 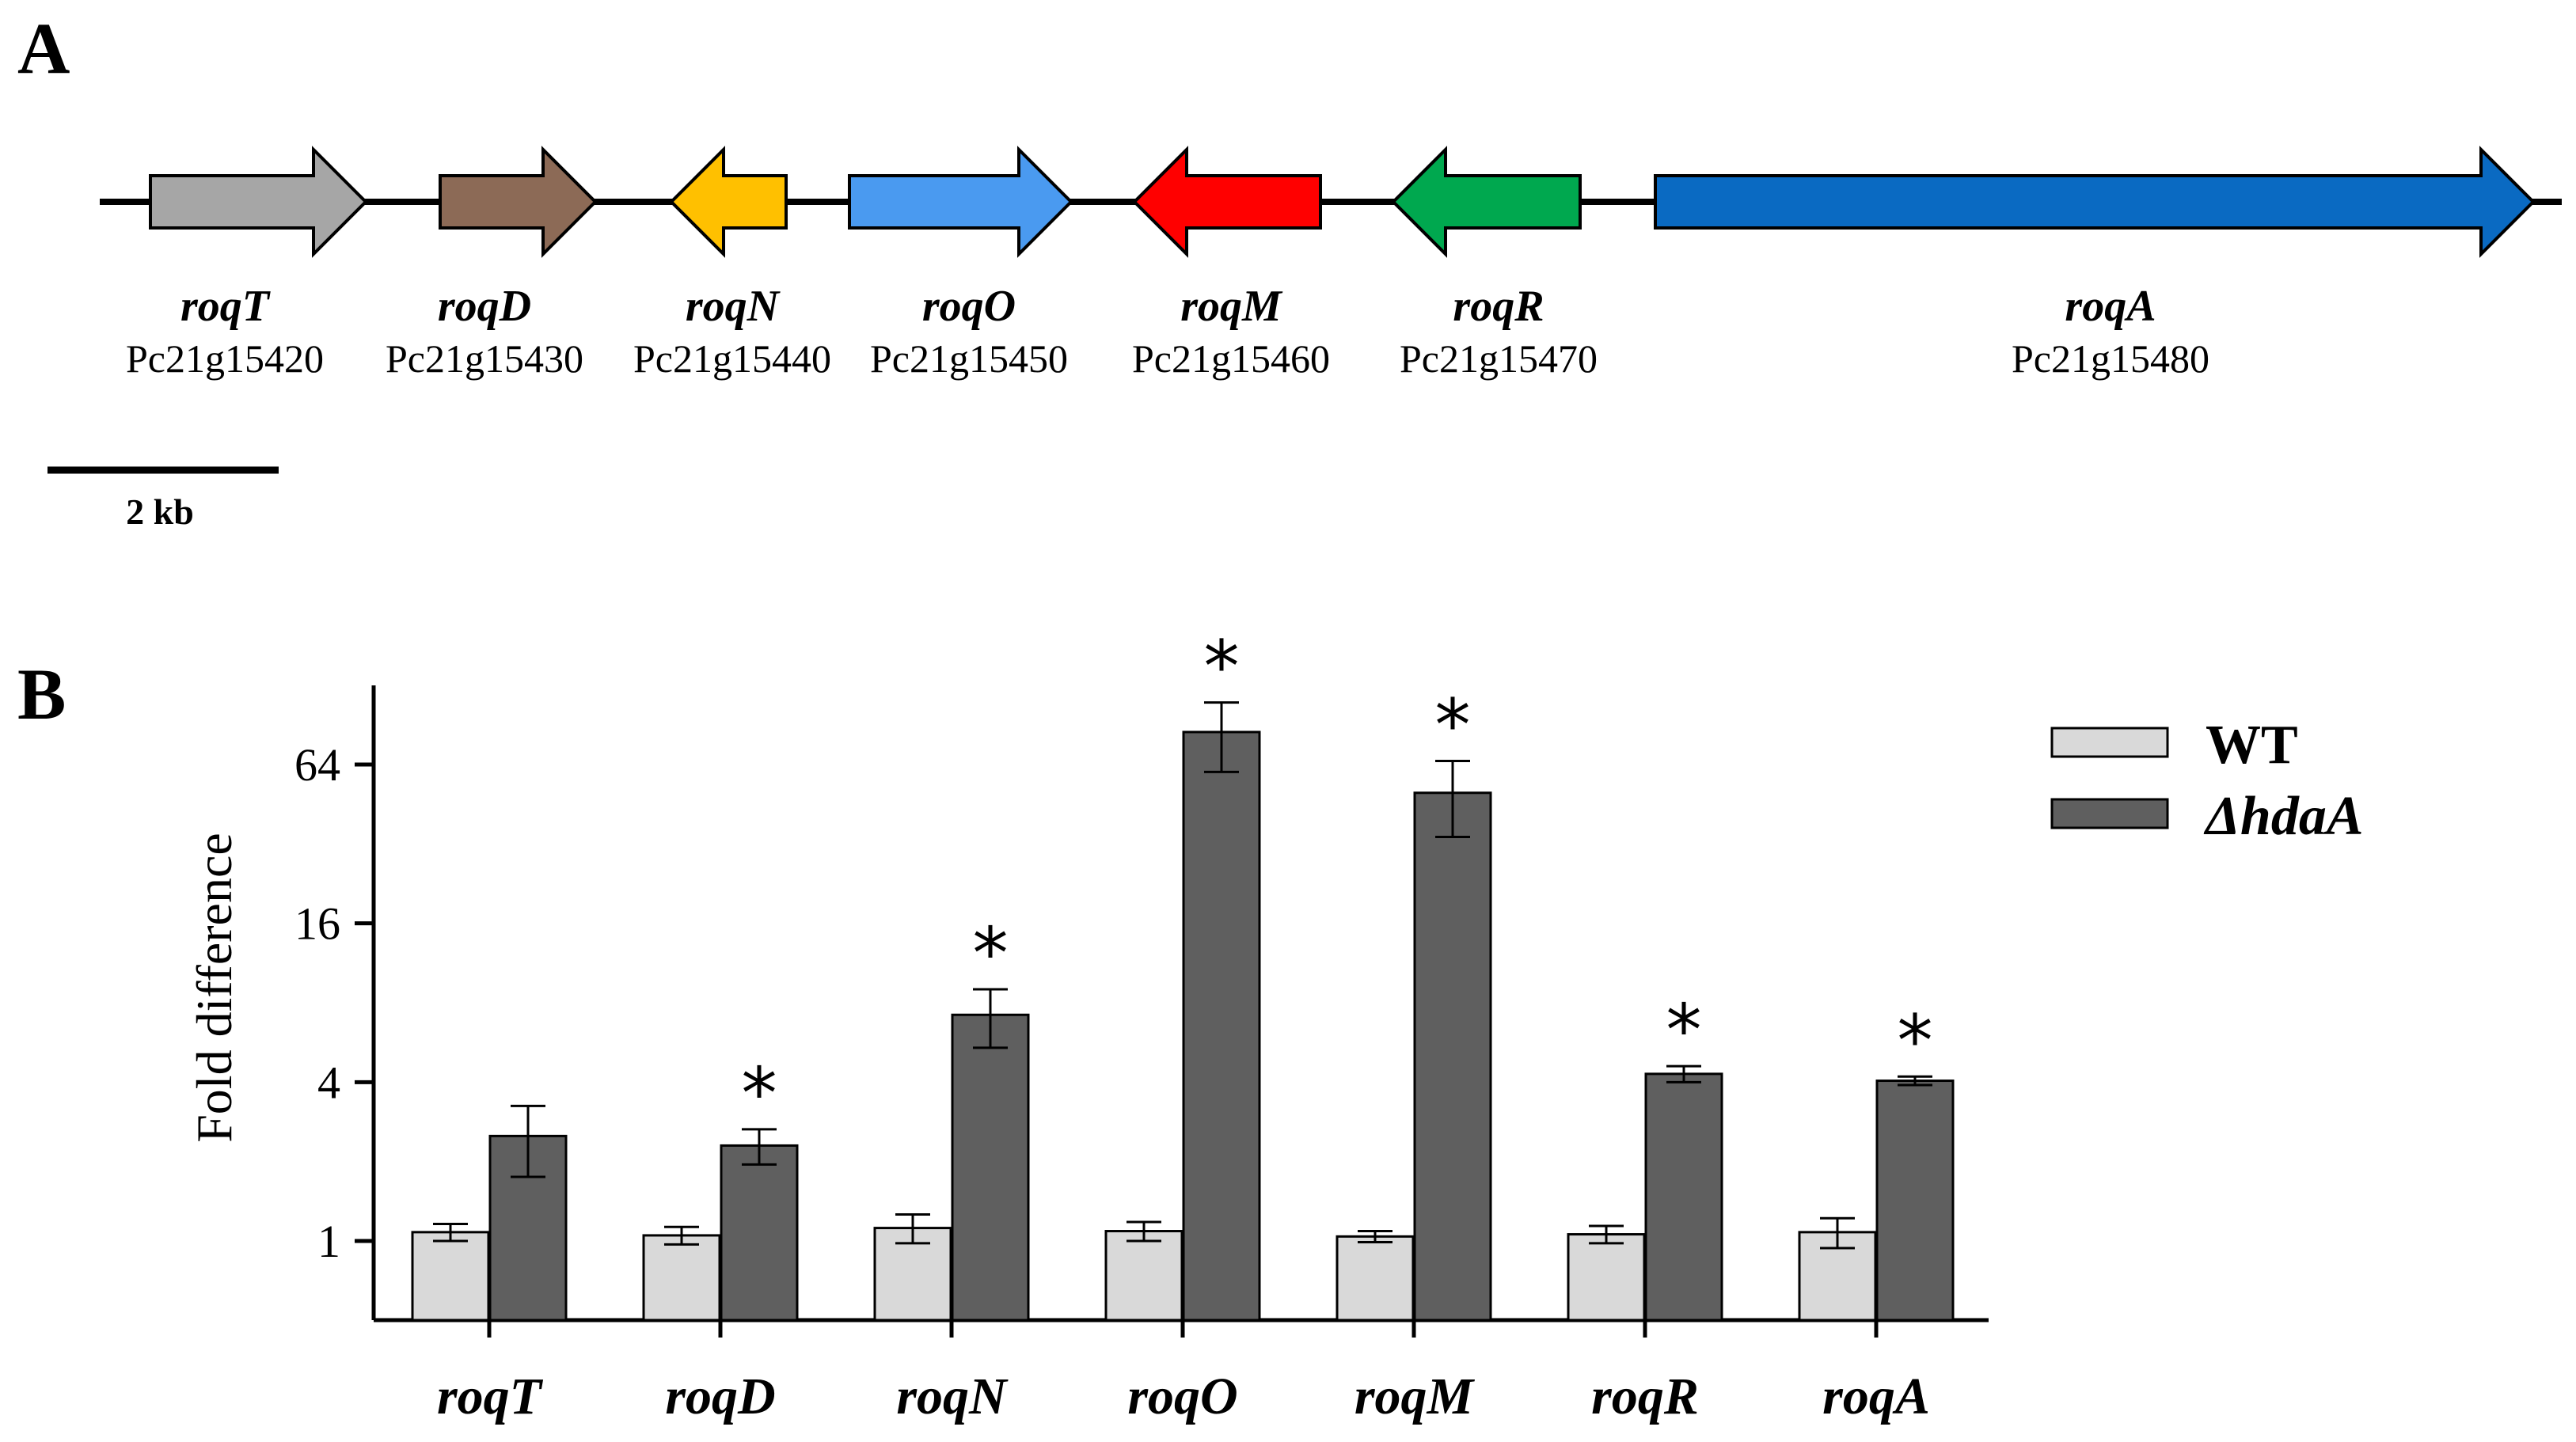 I want to click on bar-hdaa-roqD, so click(x=759, y=1233).